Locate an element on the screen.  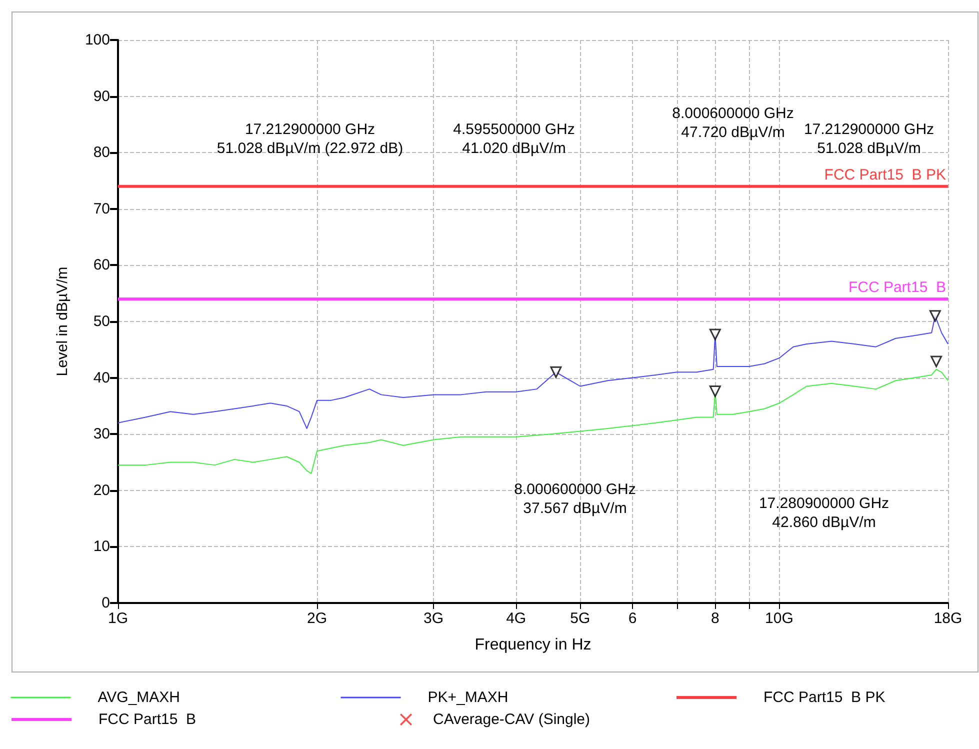
y-tick-label: 60 is located at coordinates (101, 265).